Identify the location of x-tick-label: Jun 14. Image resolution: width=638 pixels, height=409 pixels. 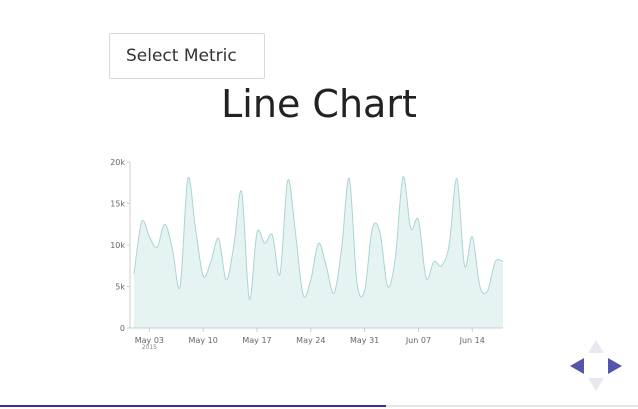
(472, 340).